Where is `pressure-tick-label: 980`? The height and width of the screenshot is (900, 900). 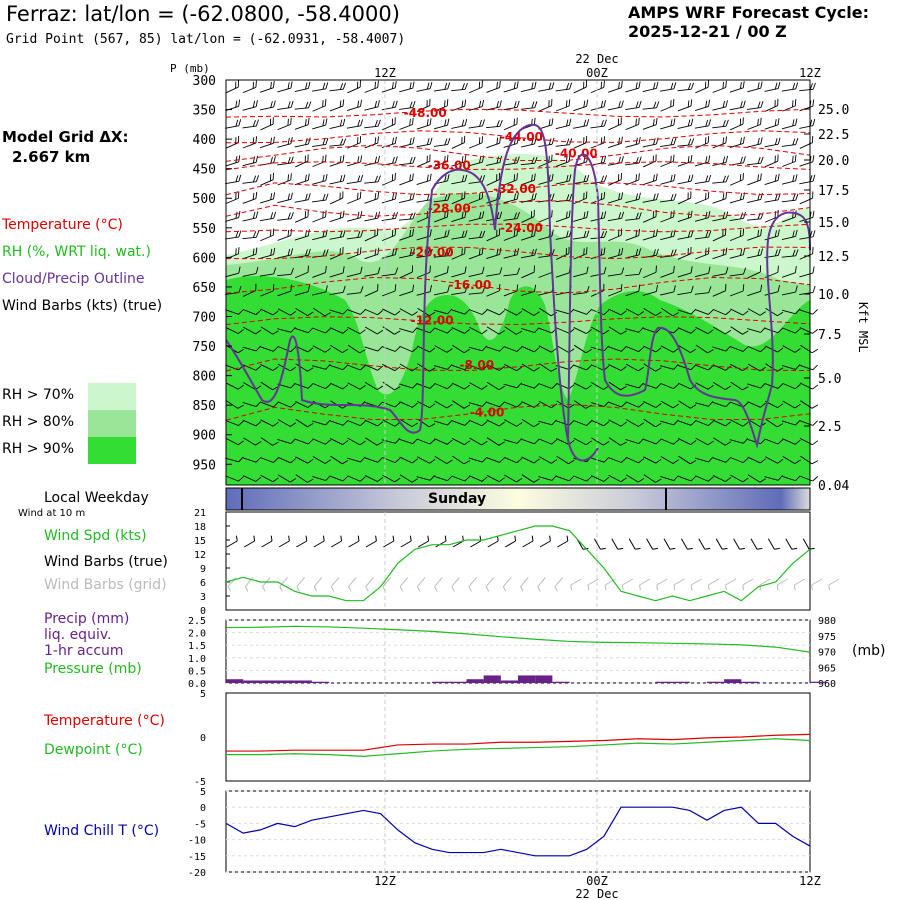 pressure-tick-label: 980 is located at coordinates (827, 621).